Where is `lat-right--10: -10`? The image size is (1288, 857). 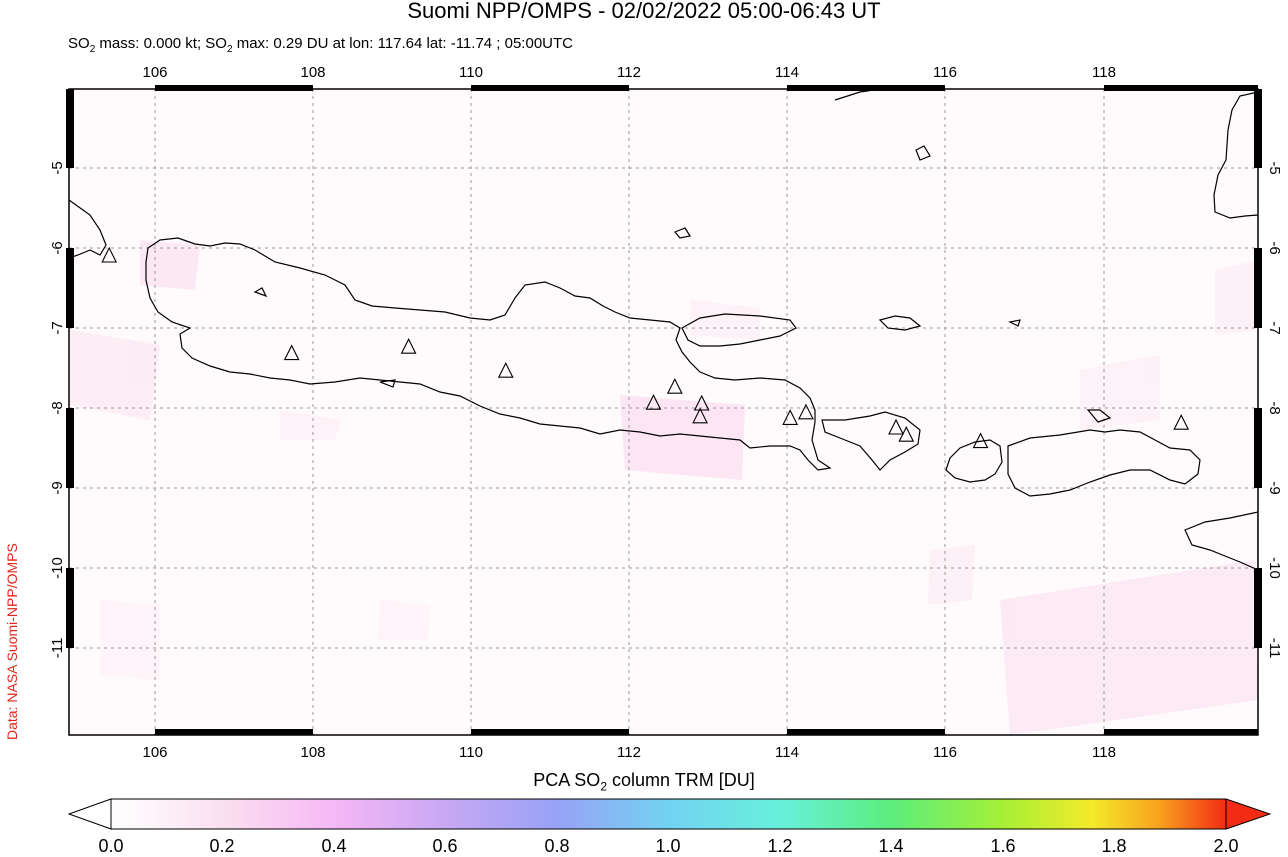 lat-right--10: -10 is located at coordinates (1274, 568).